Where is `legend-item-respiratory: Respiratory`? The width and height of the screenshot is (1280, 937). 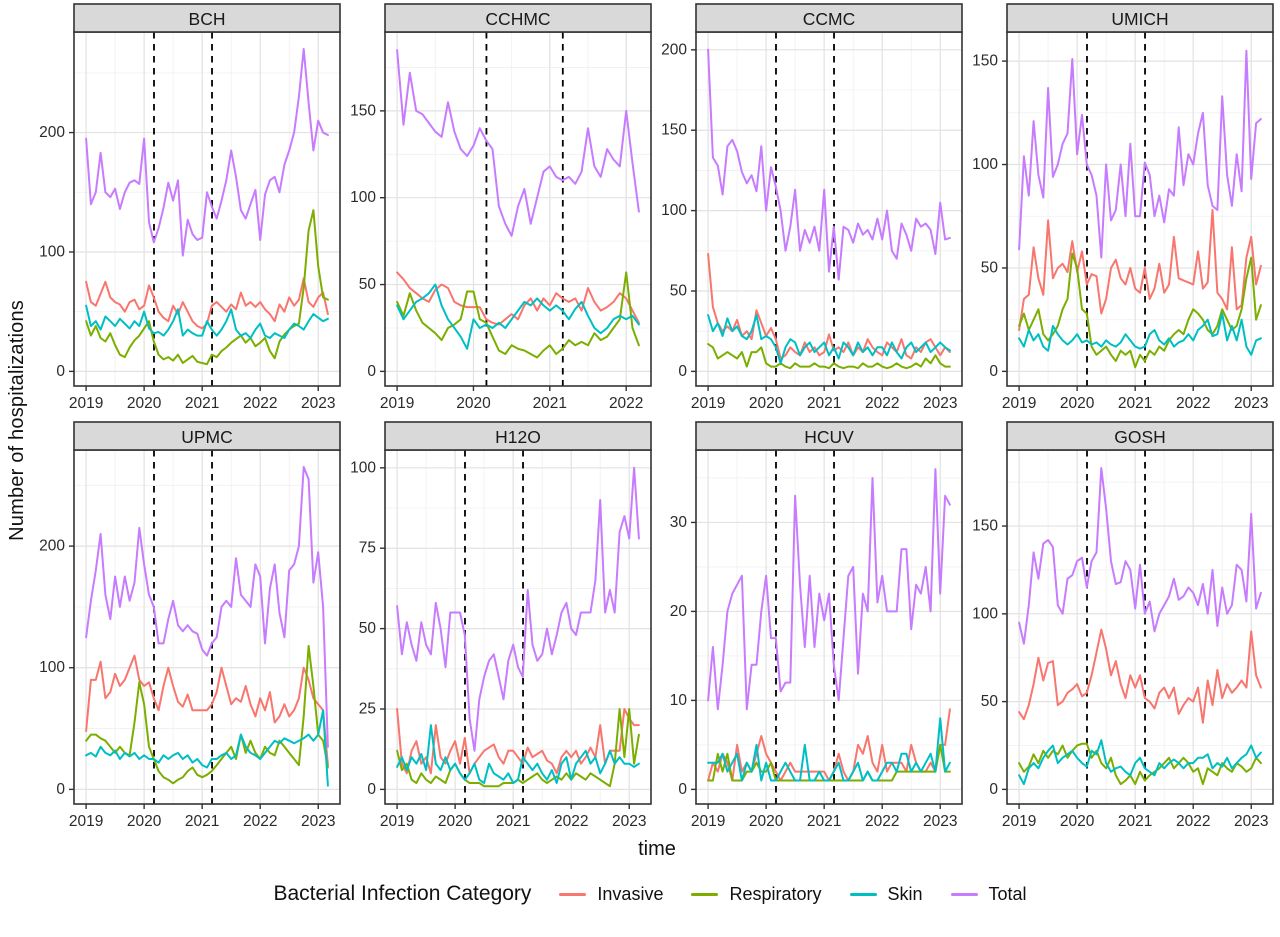
legend-item-respiratory: Respiratory is located at coordinates (756, 894).